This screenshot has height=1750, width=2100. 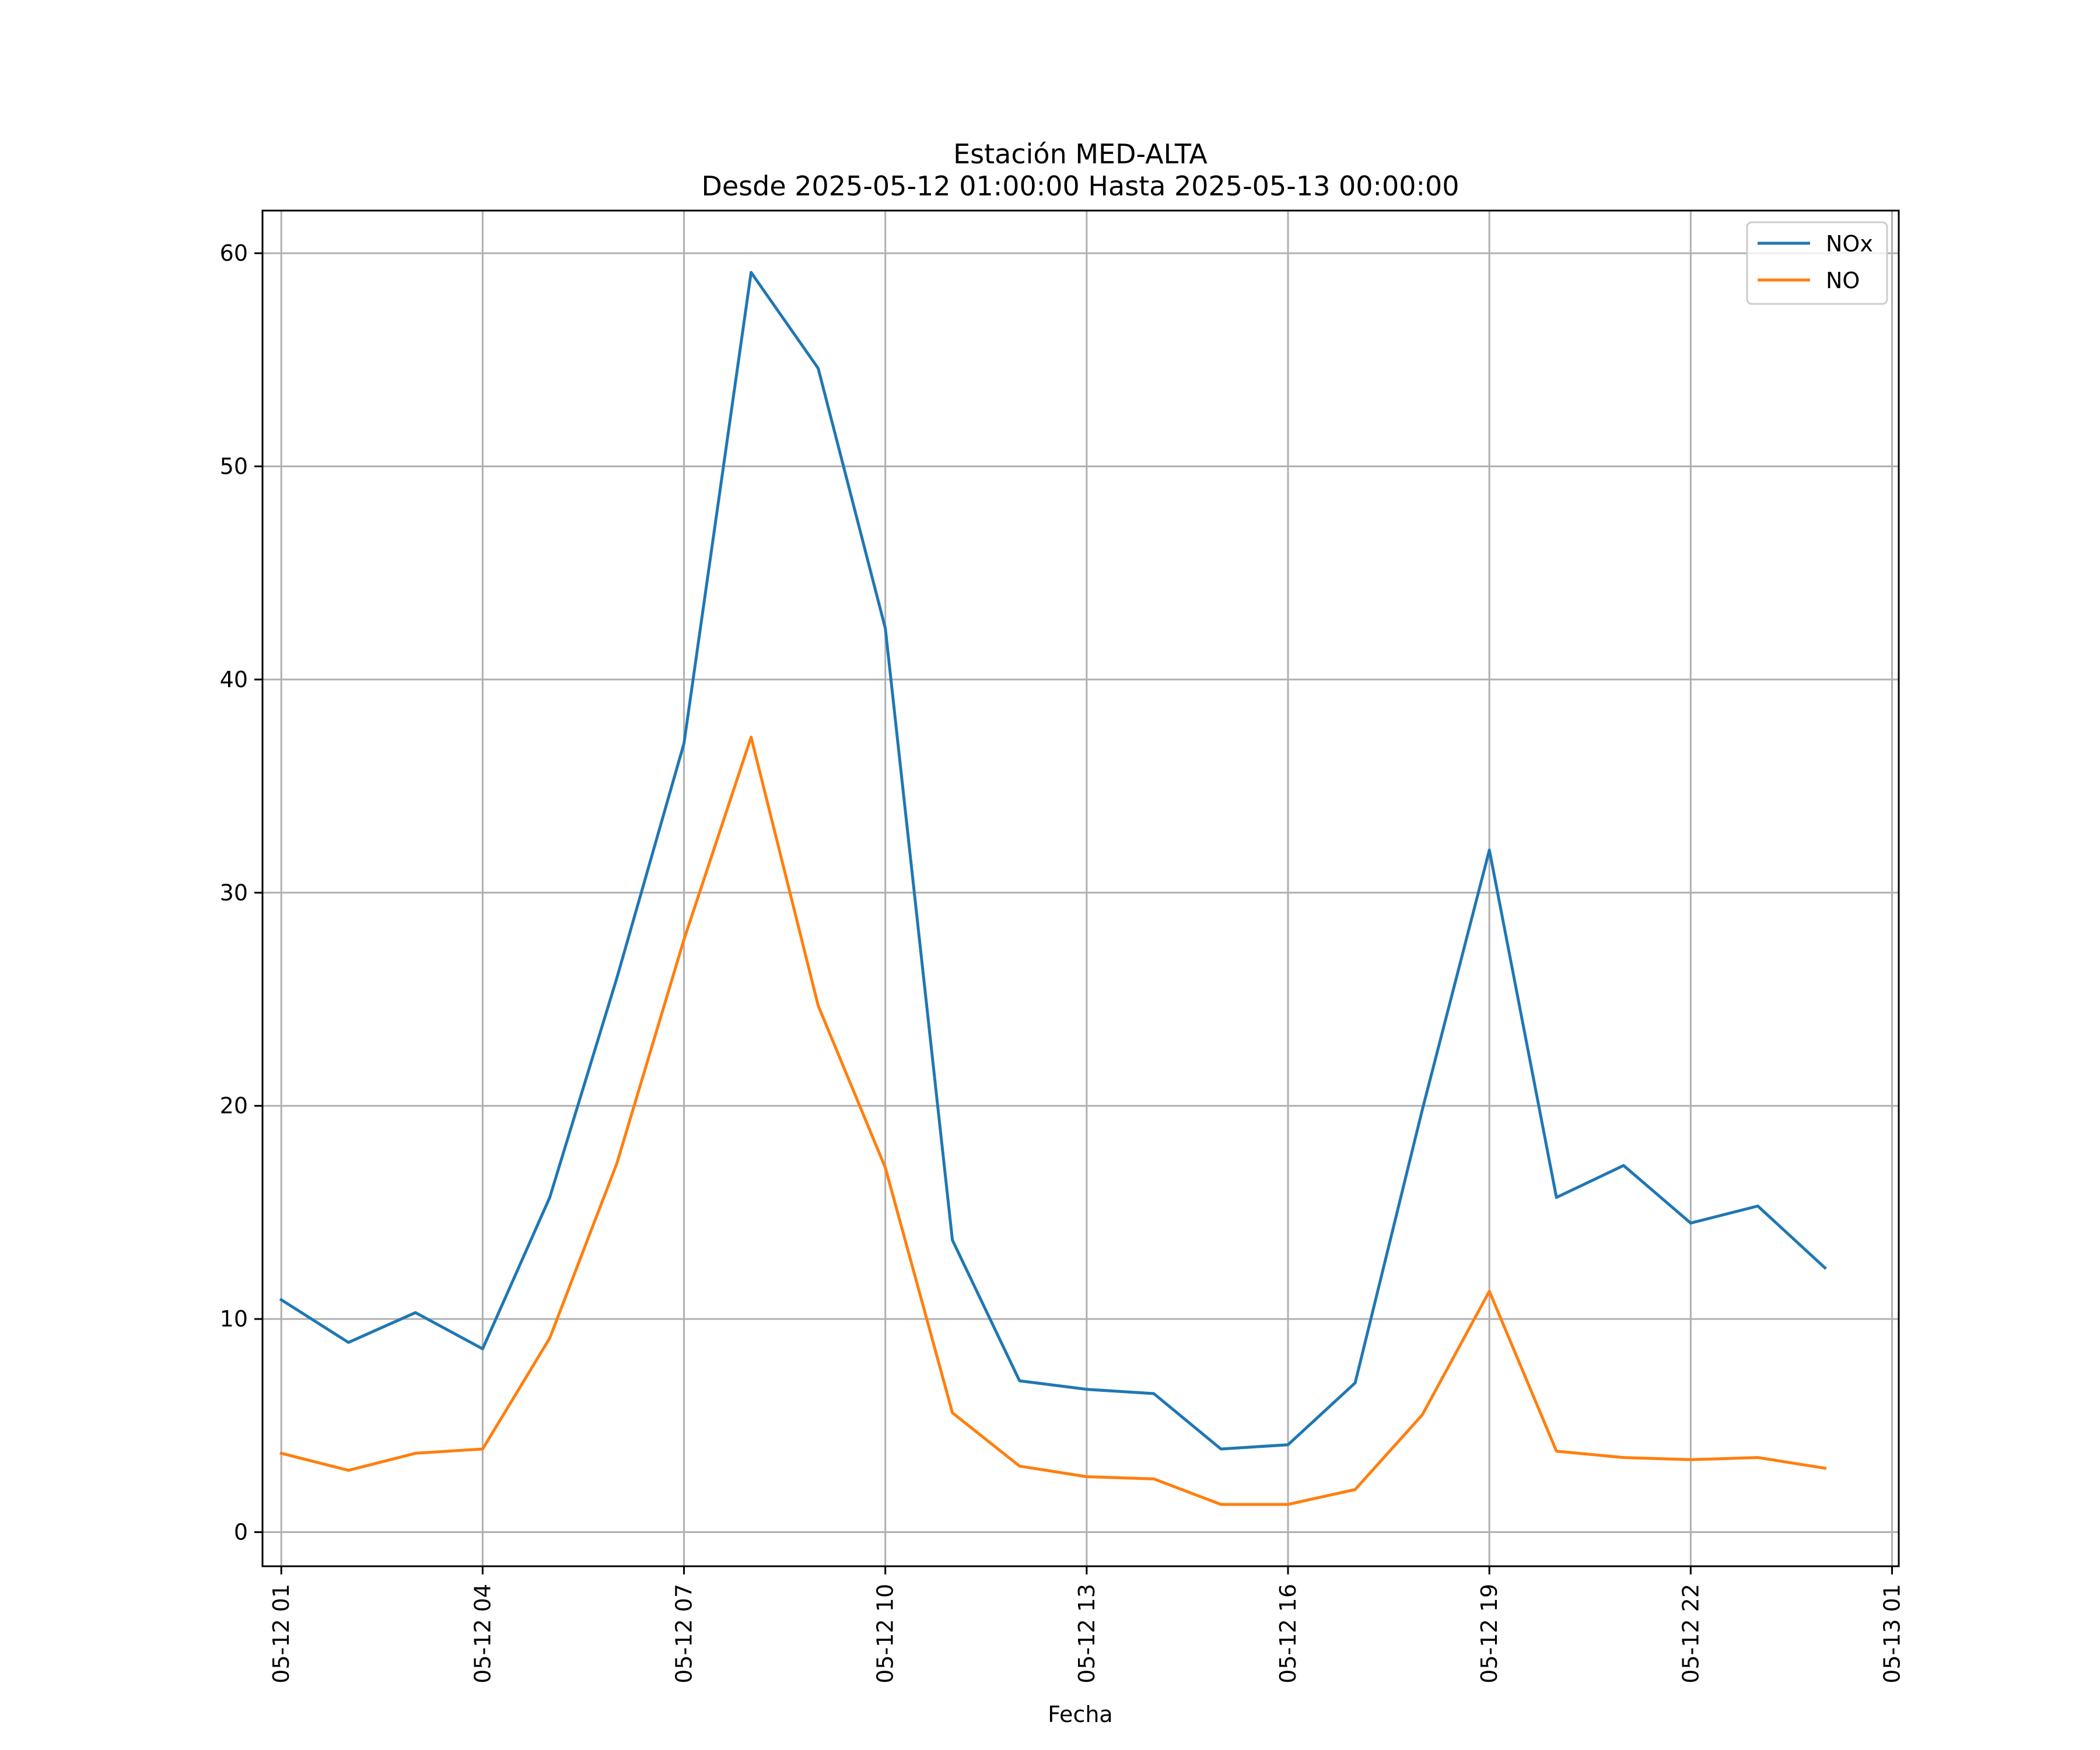 What do you see at coordinates (1817, 263) in the screenshot?
I see `legend: NOx NO` at bounding box center [1817, 263].